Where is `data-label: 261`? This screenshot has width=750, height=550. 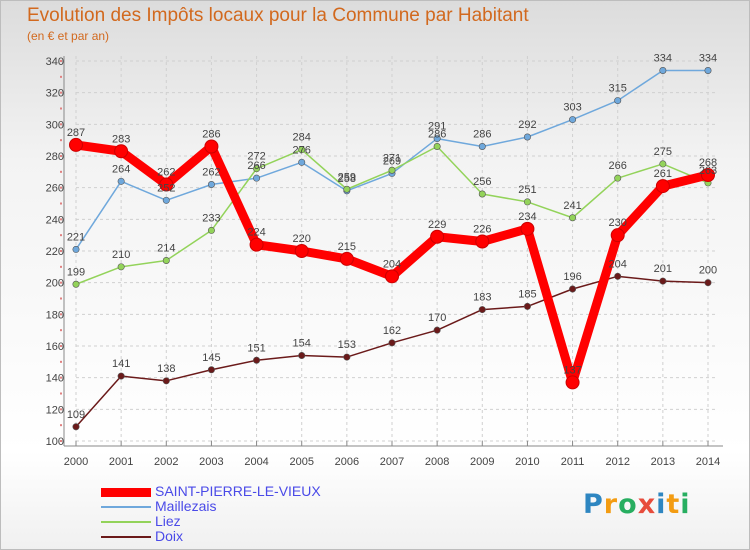 data-label: 261 is located at coordinates (663, 174).